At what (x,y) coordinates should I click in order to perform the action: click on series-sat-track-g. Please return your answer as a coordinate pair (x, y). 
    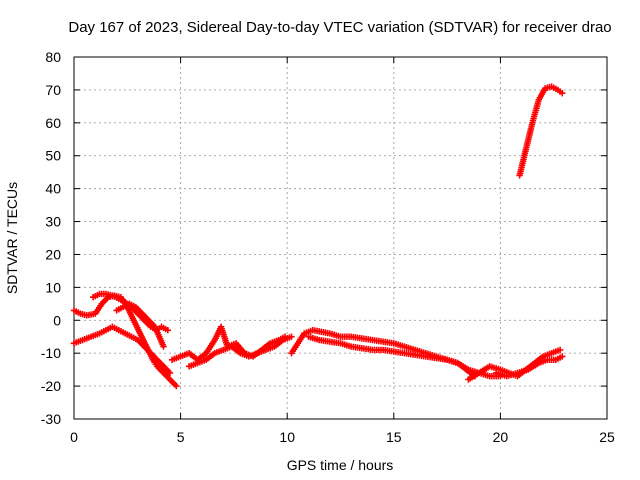
    Looking at the image, I should click on (383, 353).